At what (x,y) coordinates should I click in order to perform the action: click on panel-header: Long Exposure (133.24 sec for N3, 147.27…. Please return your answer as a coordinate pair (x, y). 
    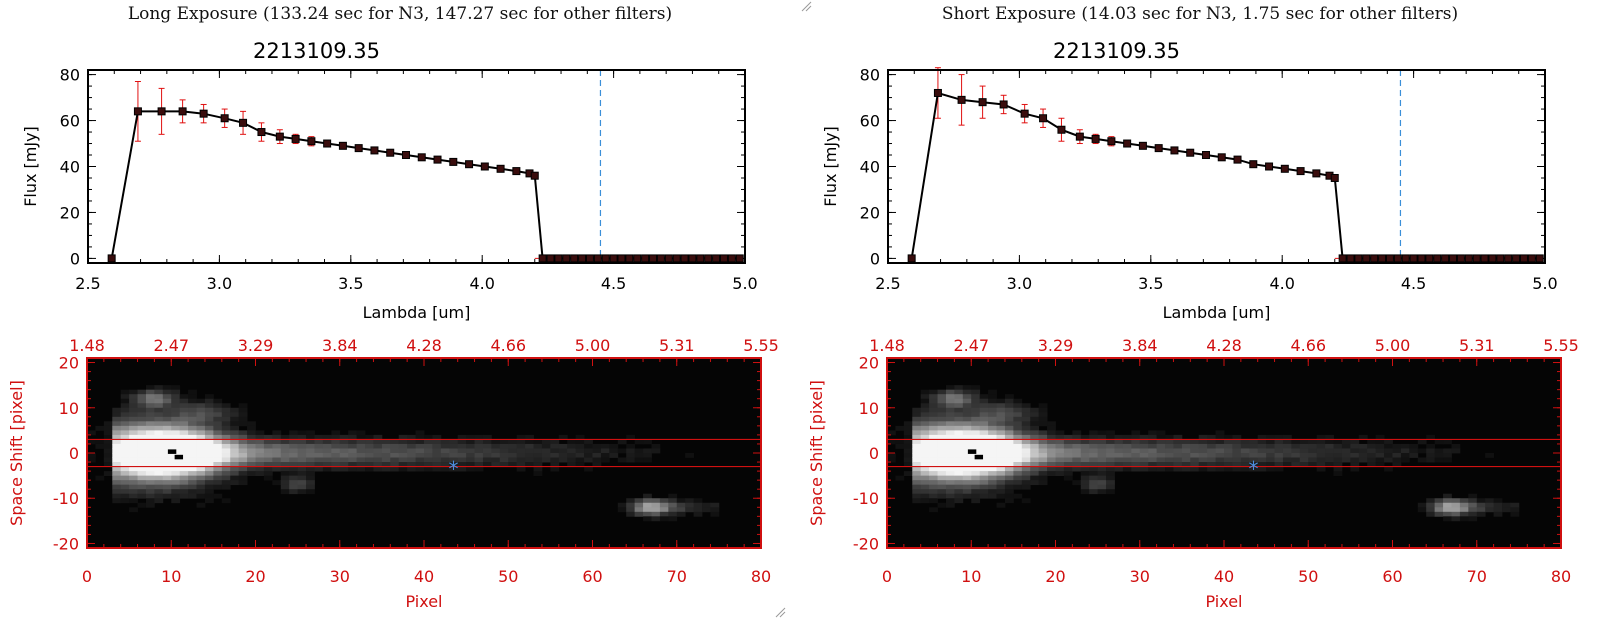
    Looking at the image, I should click on (400, 14).